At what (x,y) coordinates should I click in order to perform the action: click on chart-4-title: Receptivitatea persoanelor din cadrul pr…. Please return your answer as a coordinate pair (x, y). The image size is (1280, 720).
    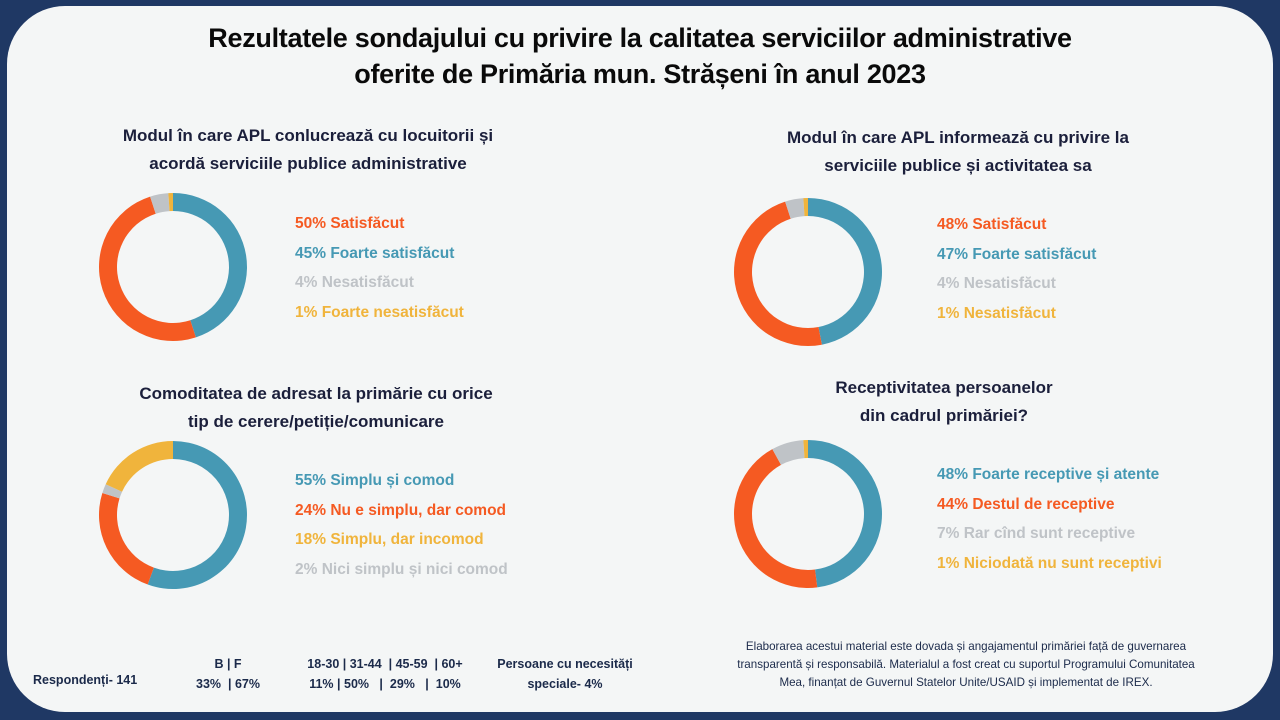
    Looking at the image, I should click on (944, 402).